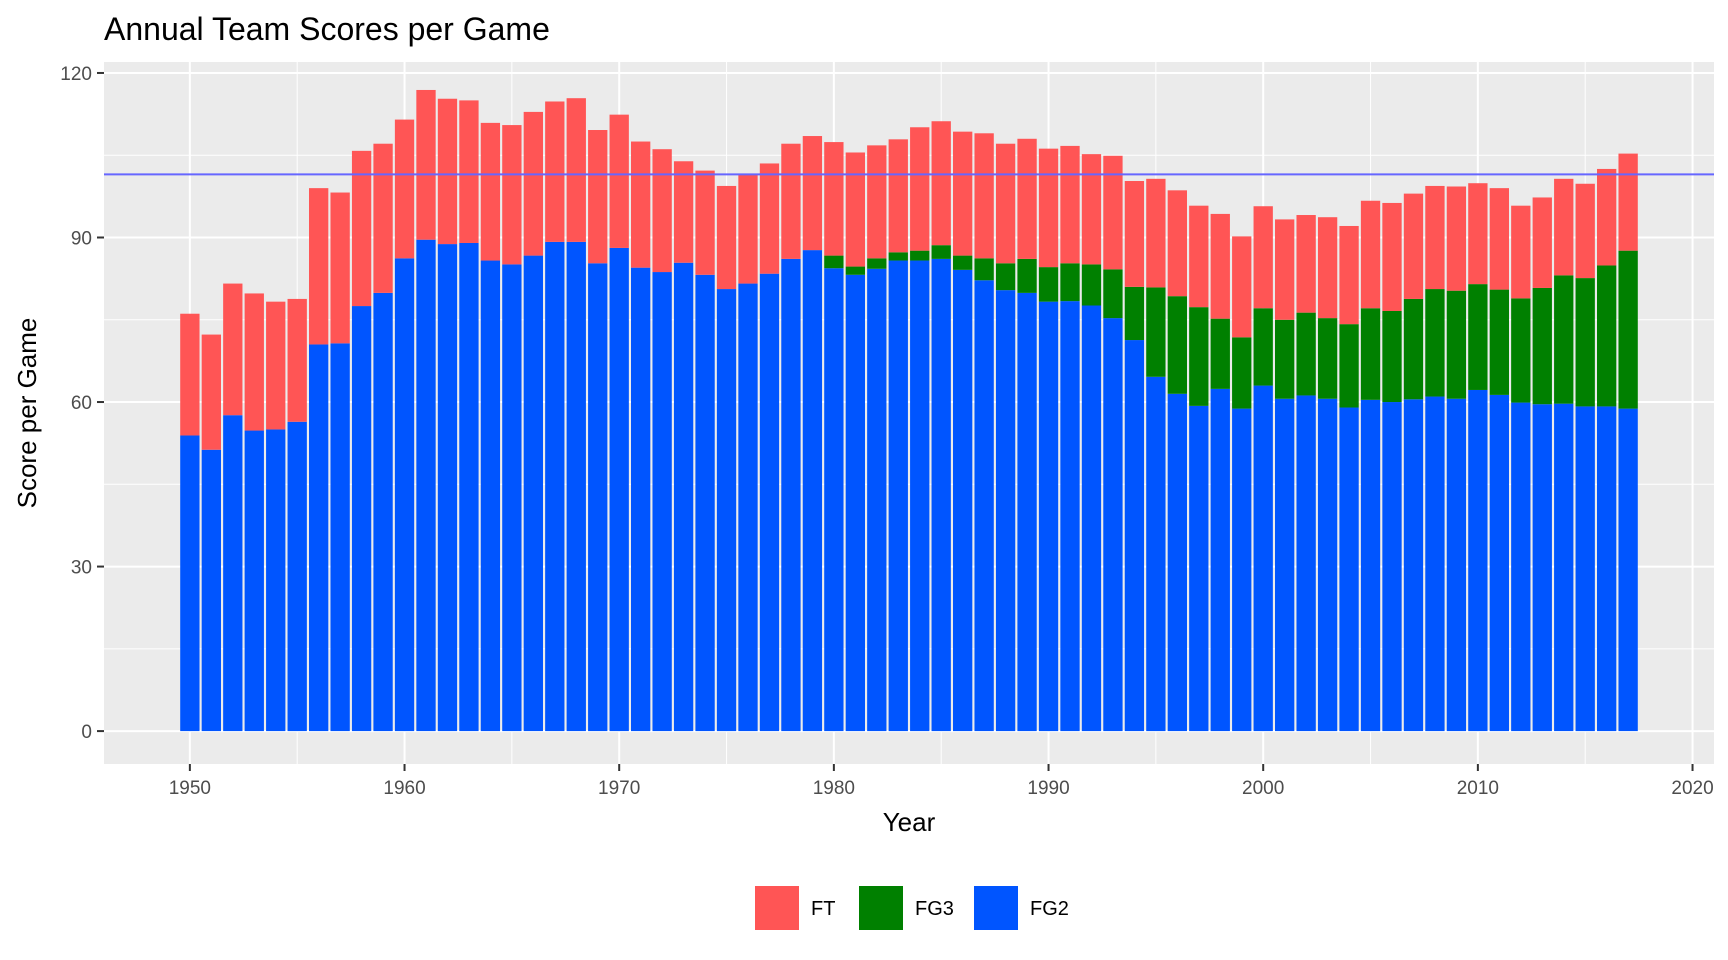 The width and height of the screenshot is (1728, 960). I want to click on bar-ft-2004, so click(1349, 275).